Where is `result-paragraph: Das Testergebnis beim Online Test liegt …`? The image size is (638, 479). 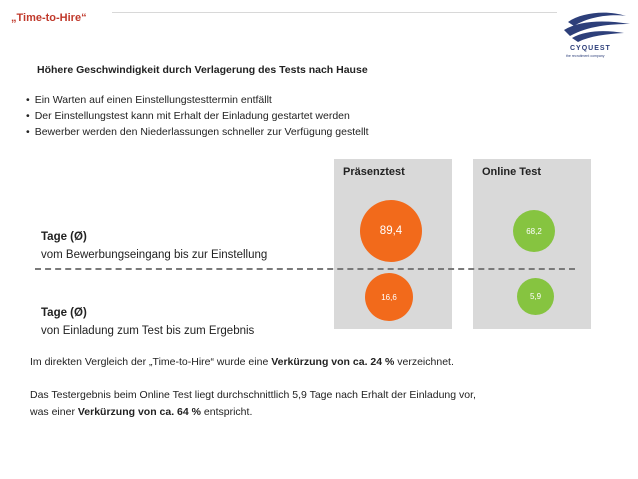
result-paragraph: Das Testergebnis beim Online Test liegt … is located at coordinates (253, 404).